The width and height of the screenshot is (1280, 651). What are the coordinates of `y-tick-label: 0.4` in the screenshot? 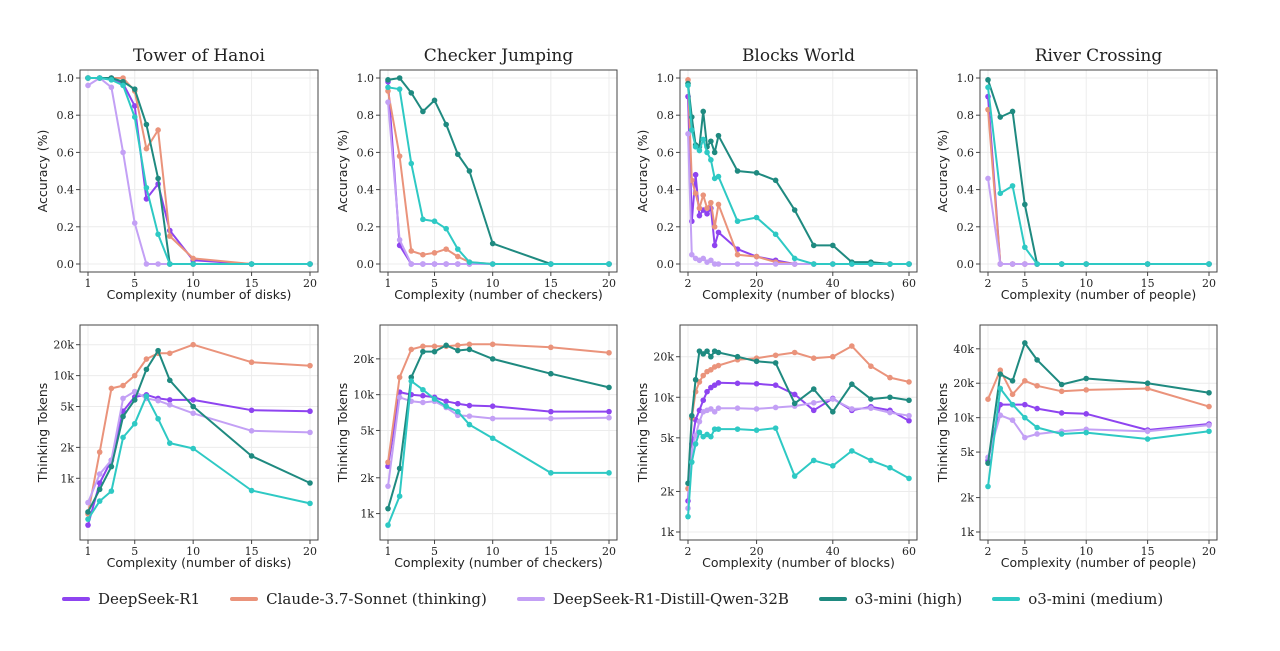 It's located at (966, 190).